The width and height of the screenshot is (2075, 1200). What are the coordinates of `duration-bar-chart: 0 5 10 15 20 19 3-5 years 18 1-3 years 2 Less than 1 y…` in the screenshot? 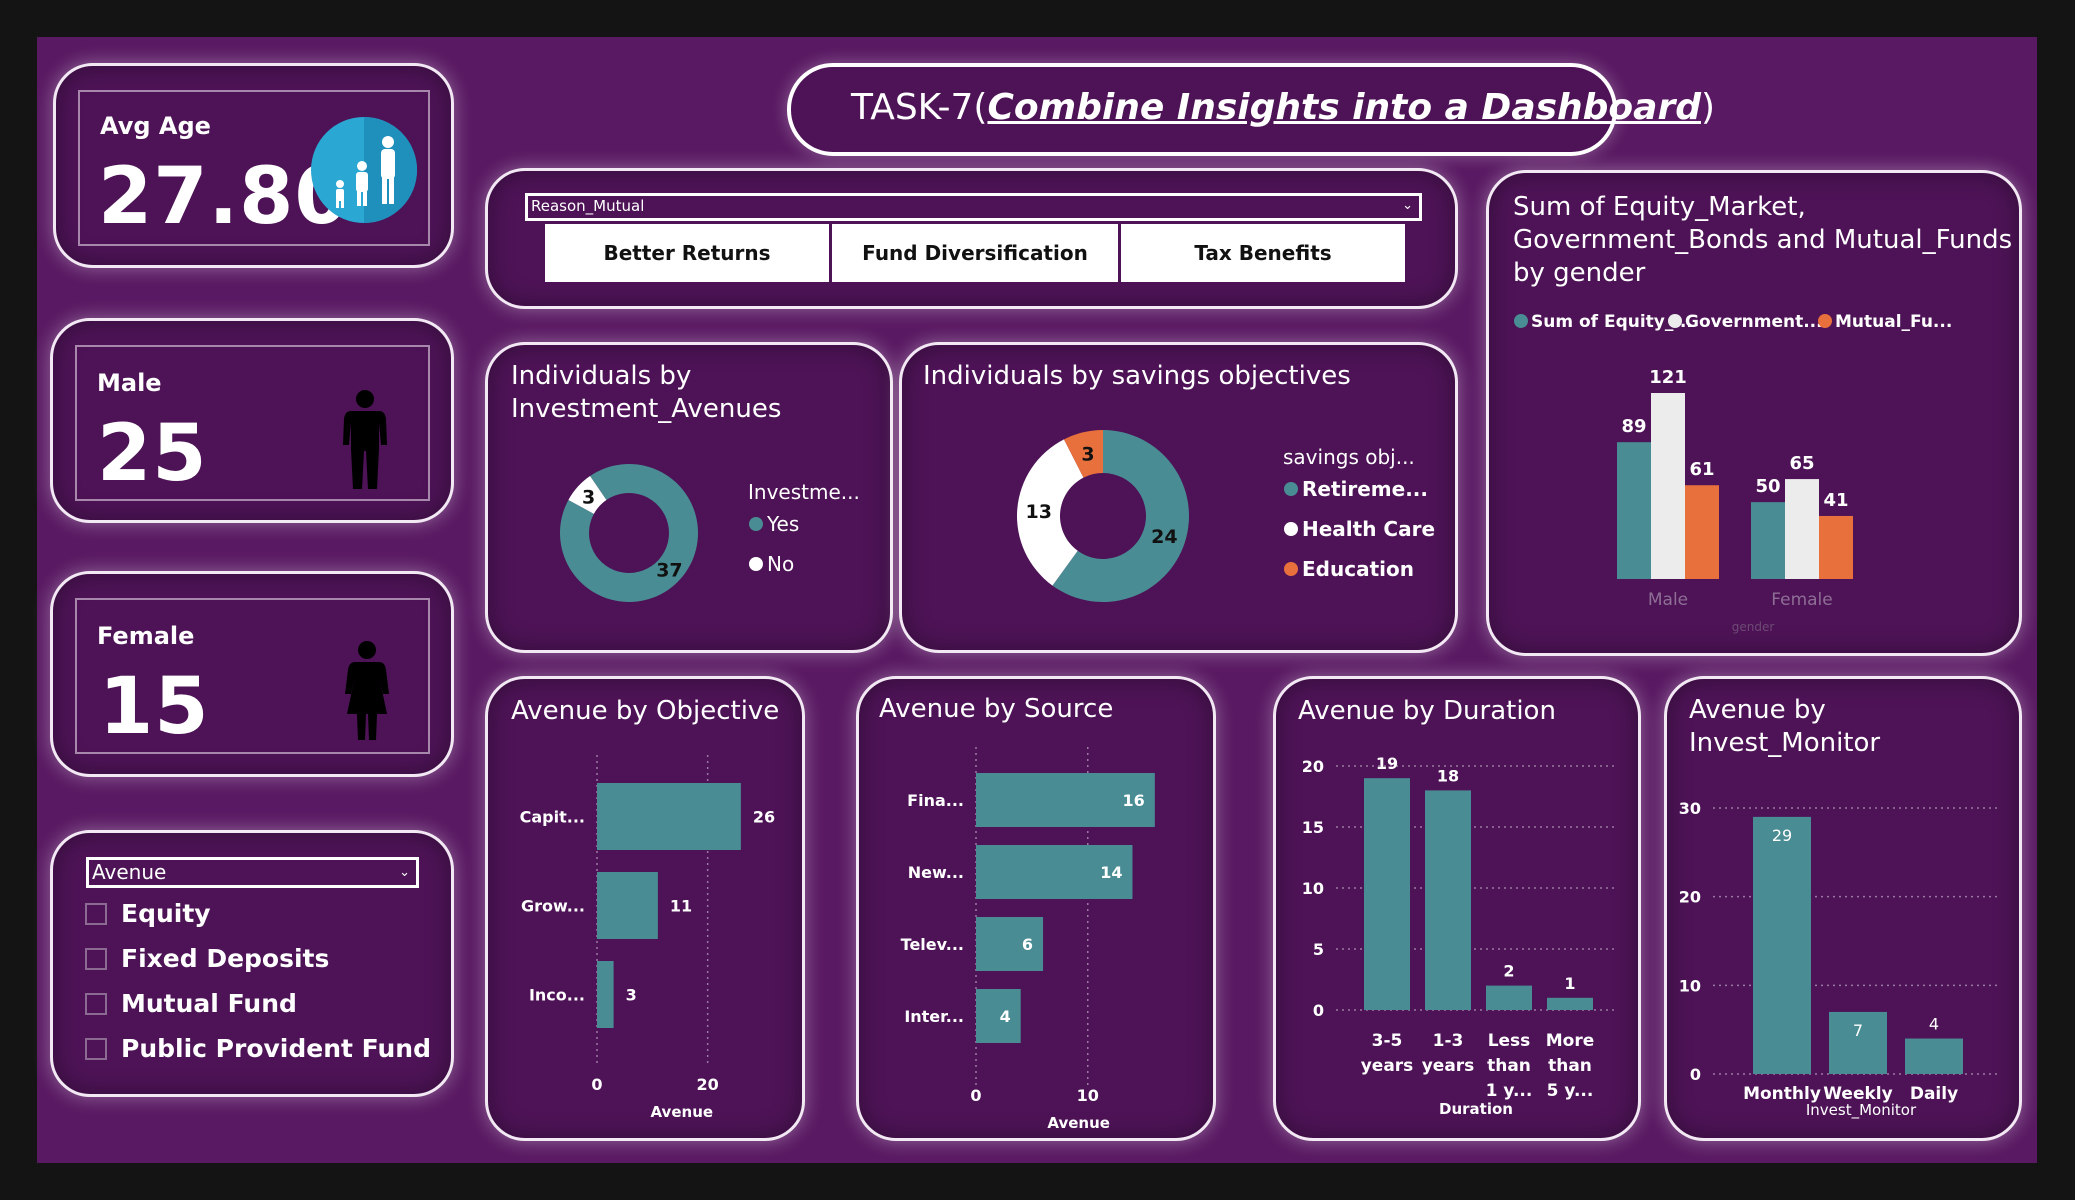 It's located at (1459, 936).